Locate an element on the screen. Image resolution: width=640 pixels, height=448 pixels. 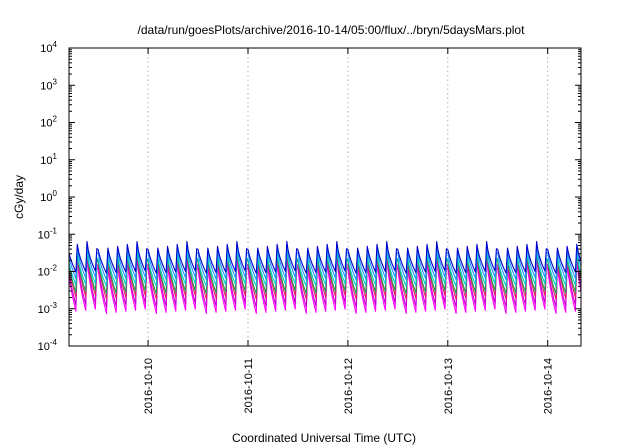
y-tick-label: 10³ is located at coordinates (48, 84).